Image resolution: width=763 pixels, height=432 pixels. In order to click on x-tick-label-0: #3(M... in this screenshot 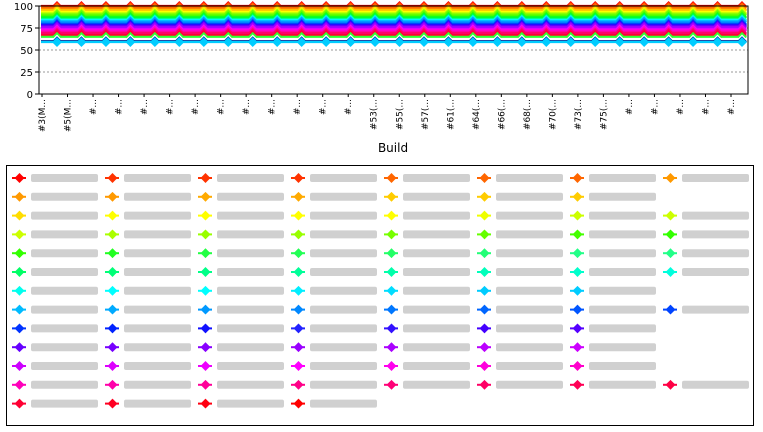, I will do `click(43, 115)`.